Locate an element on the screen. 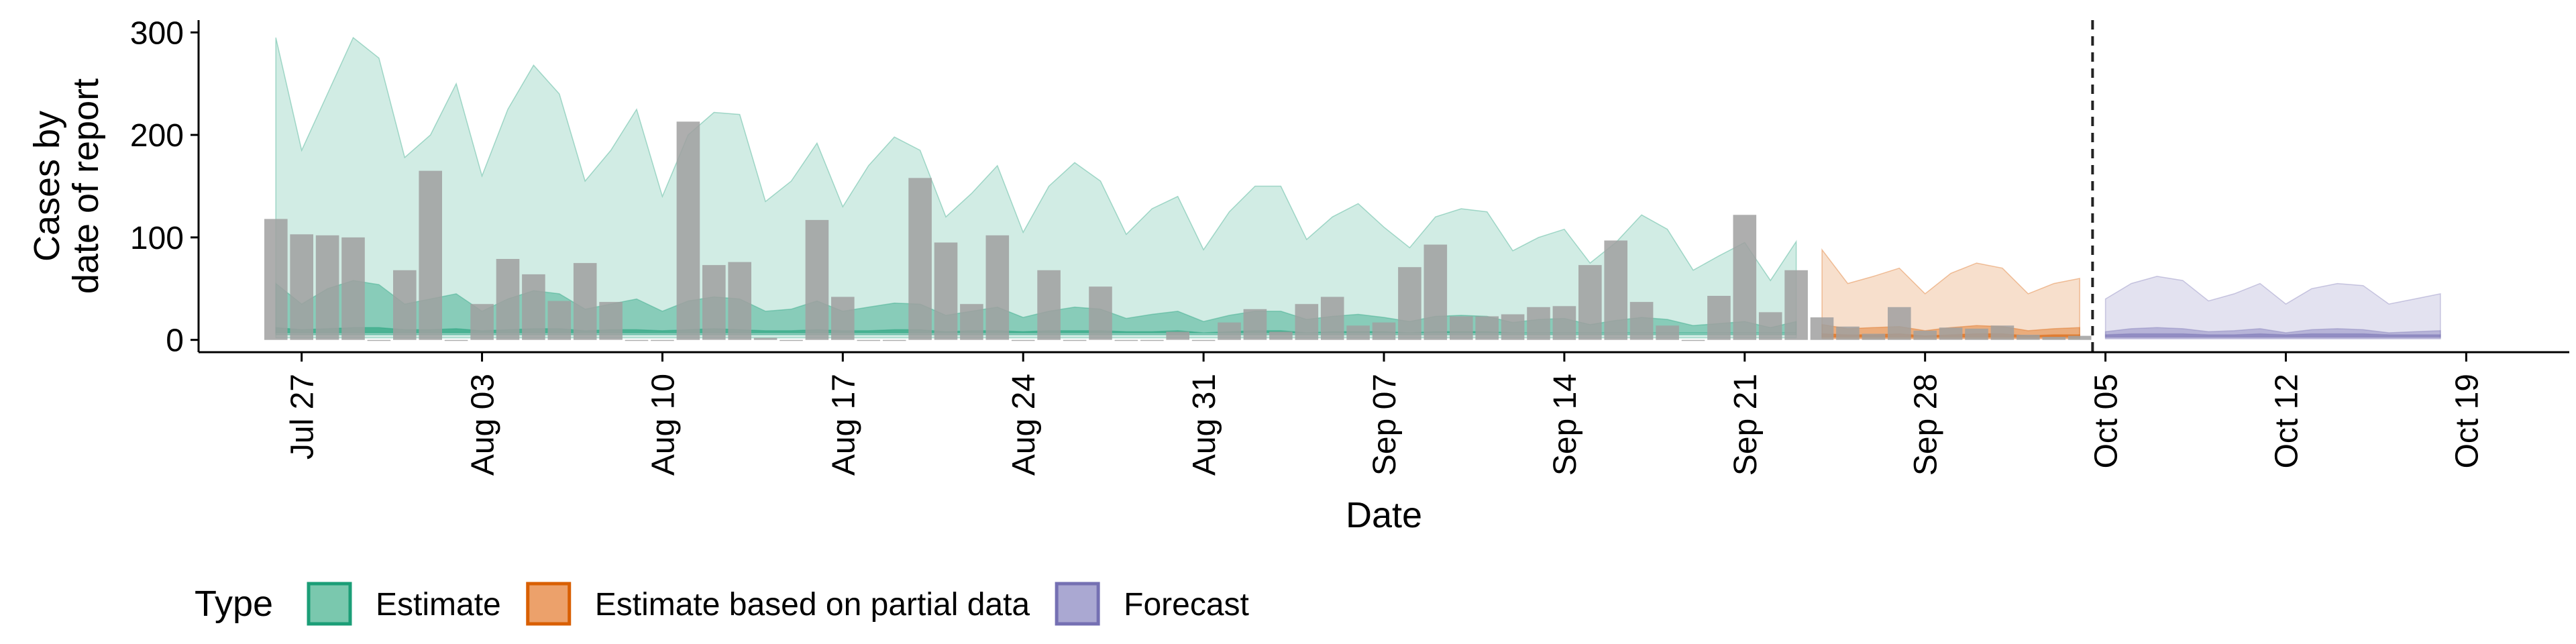 This screenshot has width=2576, height=644. y-ticks: 0 100 200 300 is located at coordinates (164, 187).